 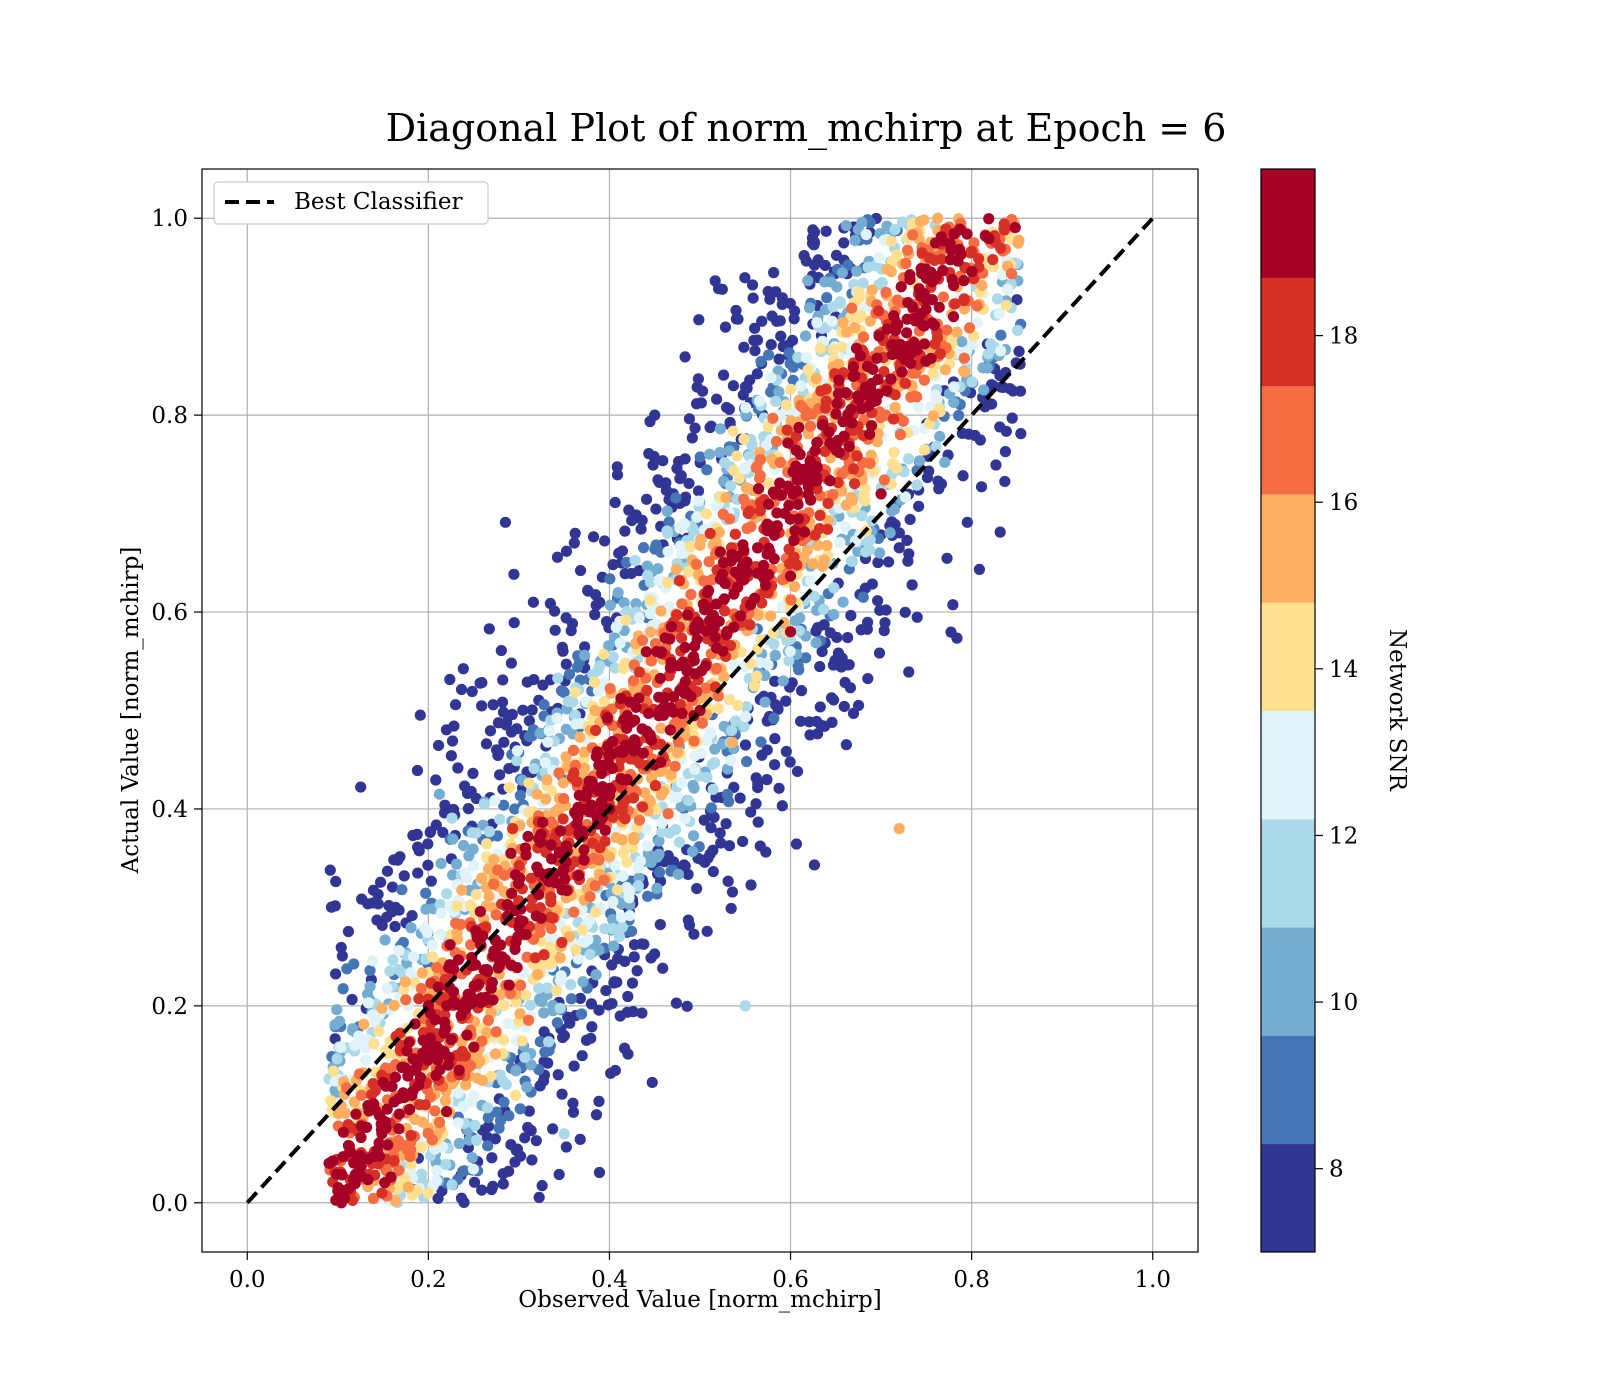 What do you see at coordinates (131, 711) in the screenshot?
I see `y-axis-label: Actual Value [norm_mchirp]` at bounding box center [131, 711].